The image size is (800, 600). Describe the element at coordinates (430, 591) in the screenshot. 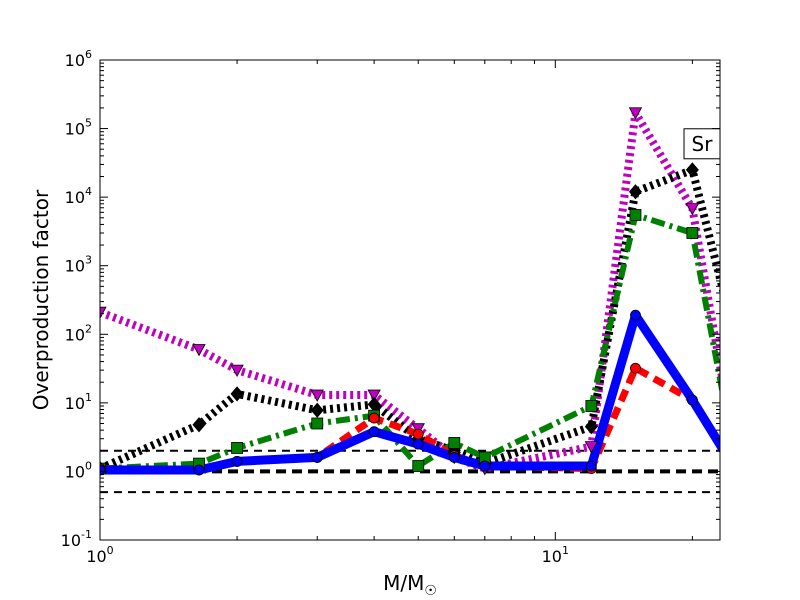

I see `x-axis-label-subscript: ☉` at that location.